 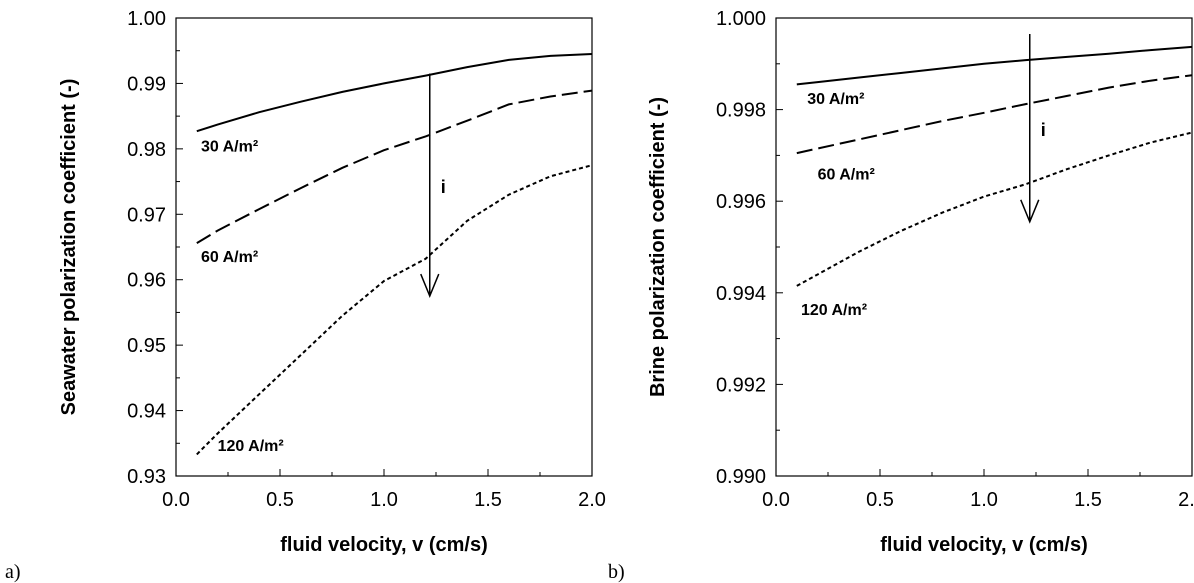 I want to click on y-tick-label: 0.94, so click(x=146, y=412).